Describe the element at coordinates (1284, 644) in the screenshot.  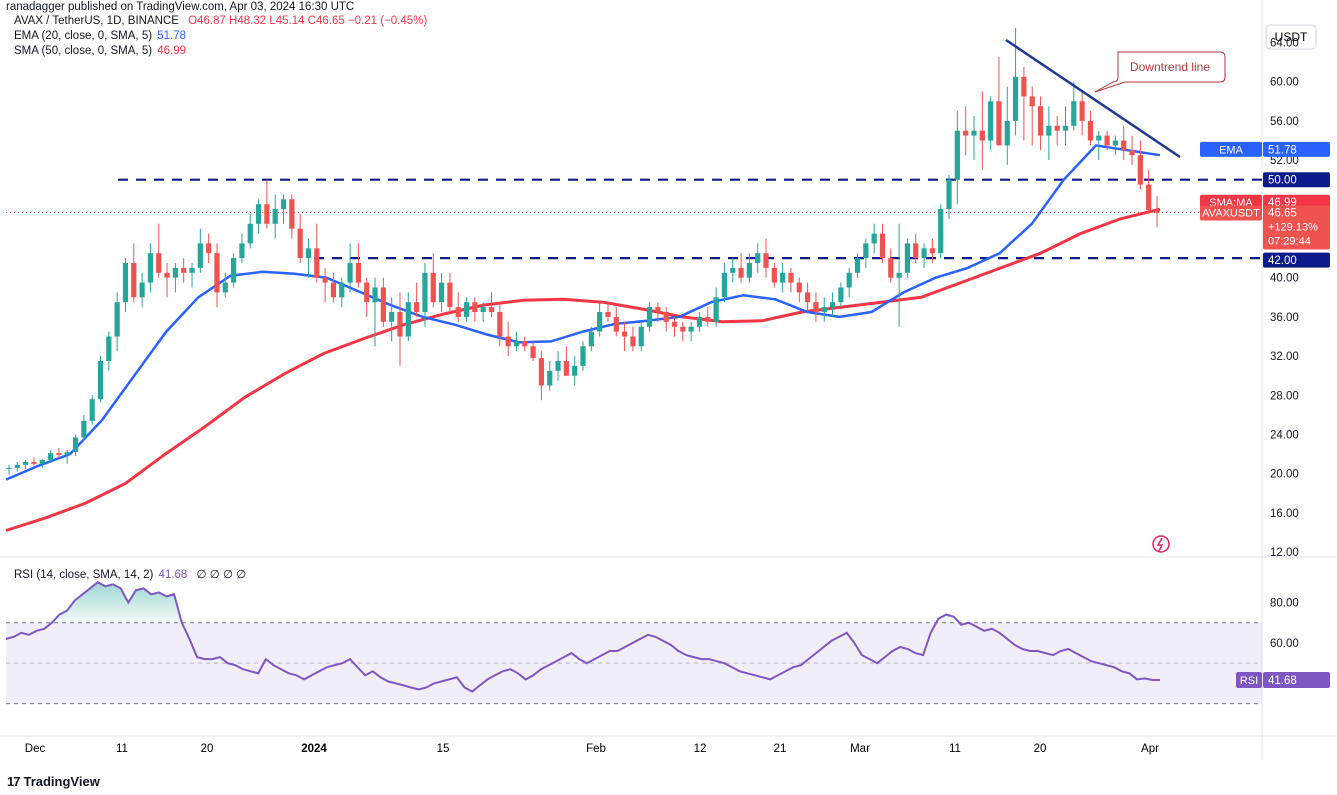
I see `rsi-tick-label: 60.00` at that location.